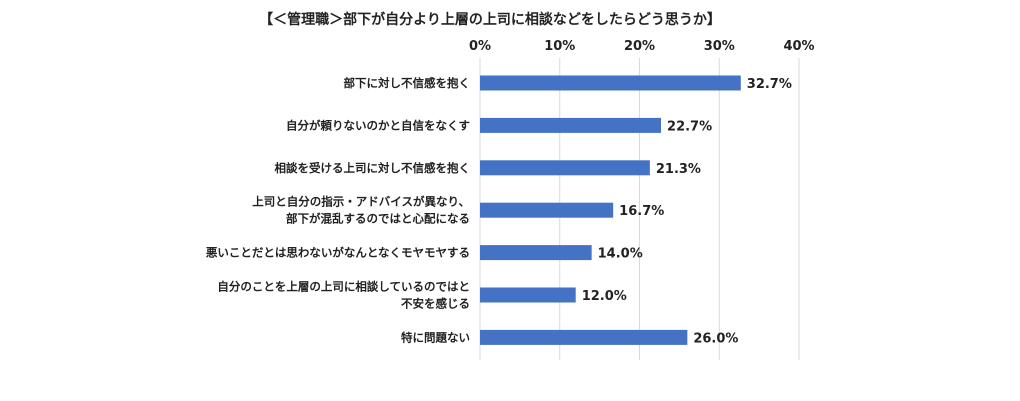 This screenshot has width=1020, height=401. What do you see at coordinates (715, 338) in the screenshot?
I see `value-label: 26.0%` at bounding box center [715, 338].